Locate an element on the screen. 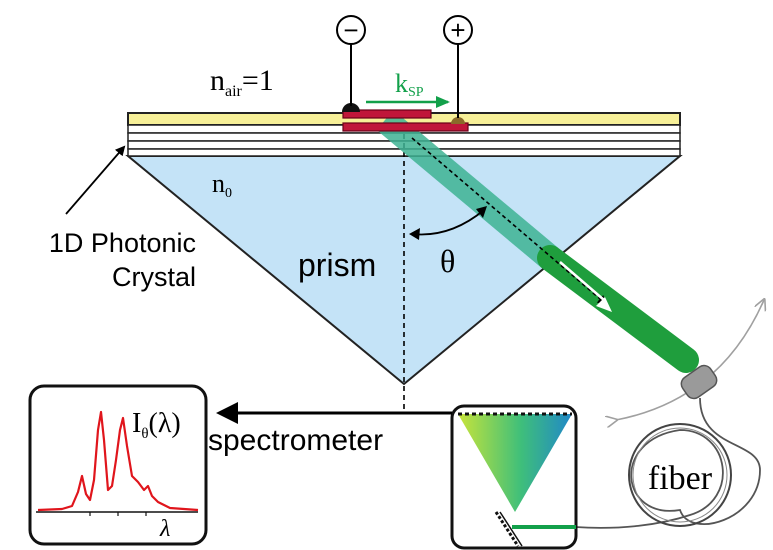 The height and width of the screenshot is (550, 773). prism-label: prism is located at coordinates (337, 265).